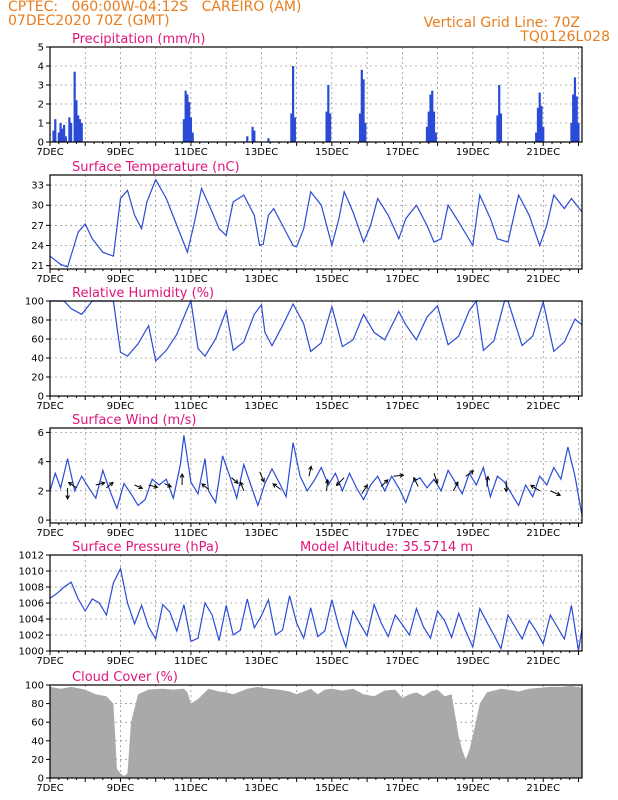 The width and height of the screenshot is (618, 800). I want to click on wind-series-line, so click(316, 475).